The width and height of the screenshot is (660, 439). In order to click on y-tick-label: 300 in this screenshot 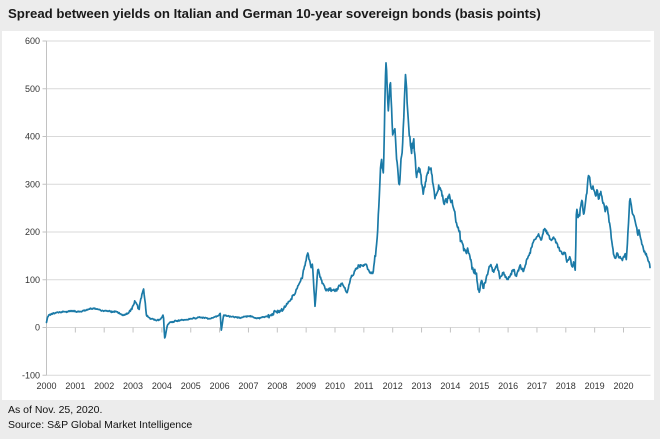, I will do `click(32, 184)`.